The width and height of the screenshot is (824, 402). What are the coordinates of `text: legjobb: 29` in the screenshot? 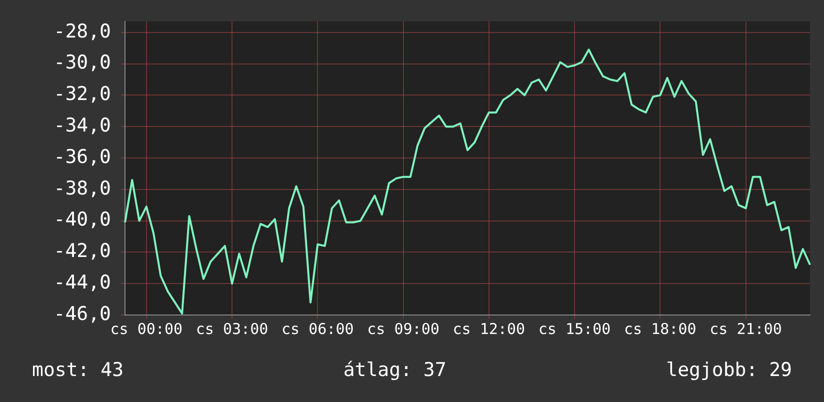 It's located at (729, 370).